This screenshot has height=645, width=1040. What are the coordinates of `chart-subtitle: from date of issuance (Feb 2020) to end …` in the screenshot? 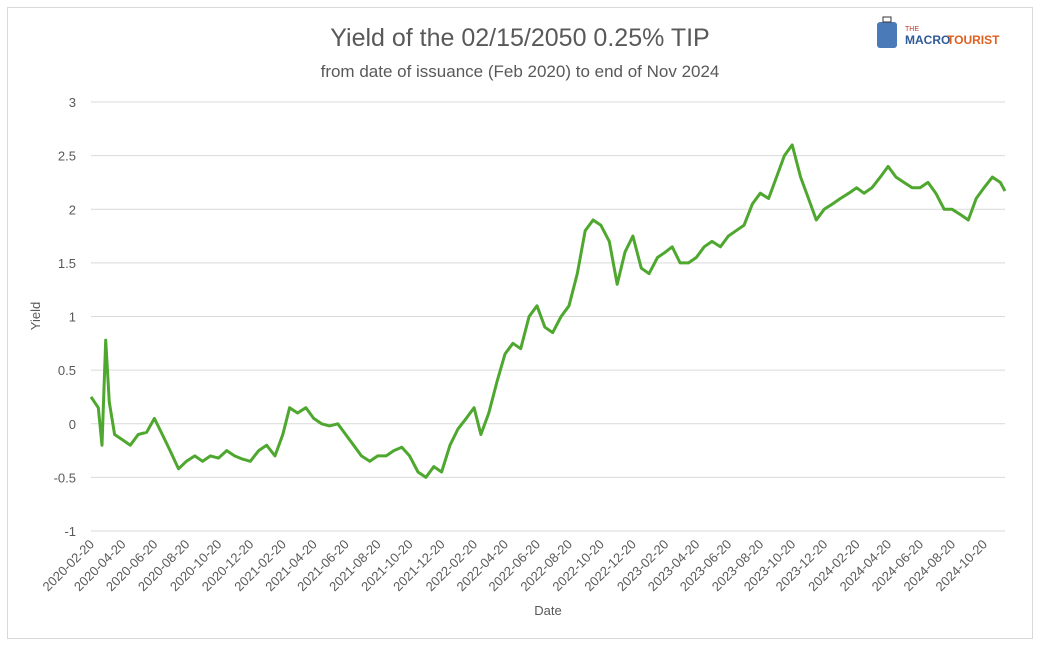 It's located at (520, 71).